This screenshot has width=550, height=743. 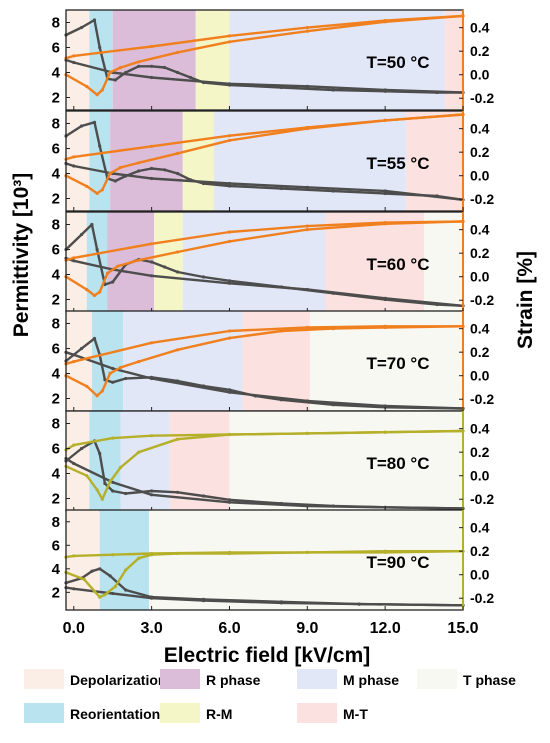 I want to click on temperature-annotation: T=80 °C, so click(x=397, y=463).